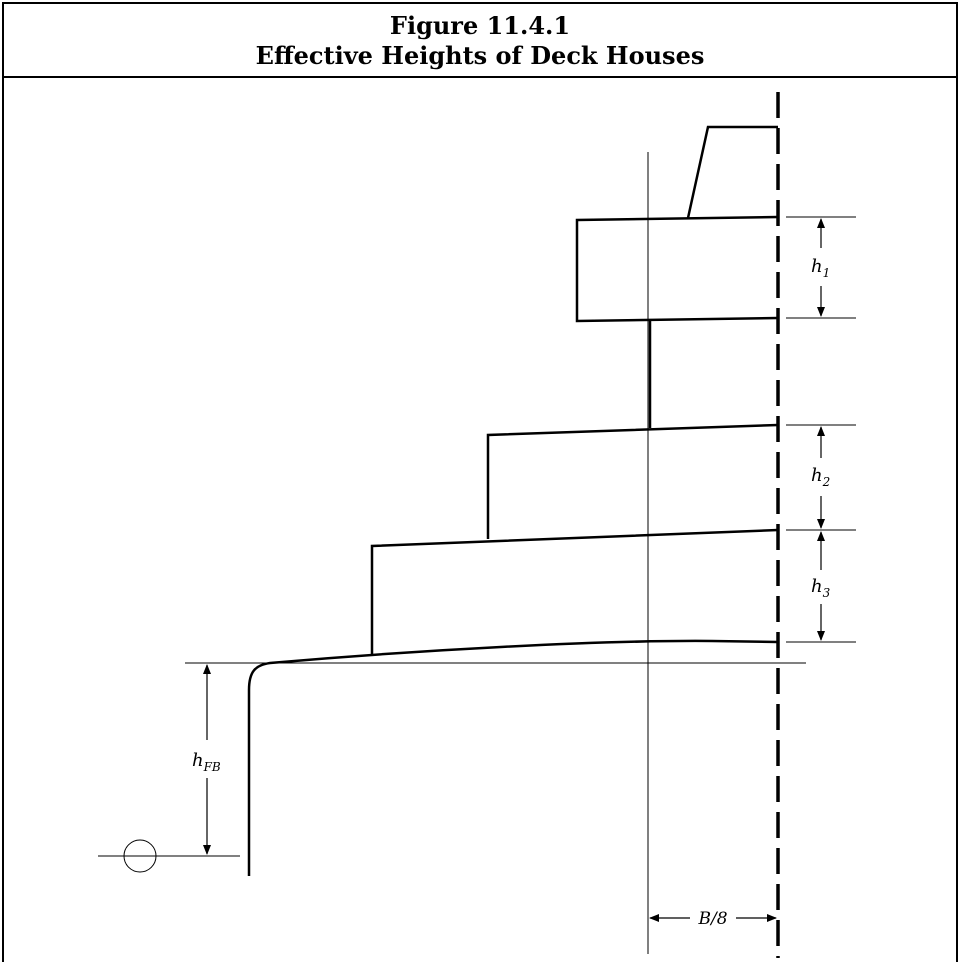 The image size is (962, 963). I want to click on h2-label: h2, so click(820, 477).